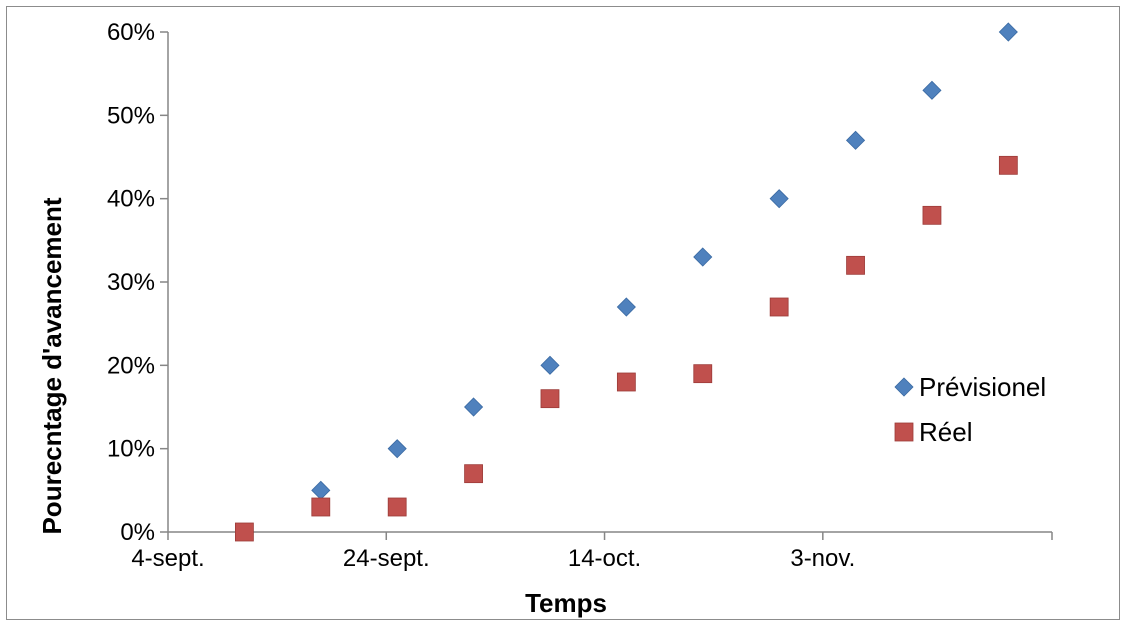  What do you see at coordinates (970, 409) in the screenshot?
I see `legend: Prévisionel Réel` at bounding box center [970, 409].